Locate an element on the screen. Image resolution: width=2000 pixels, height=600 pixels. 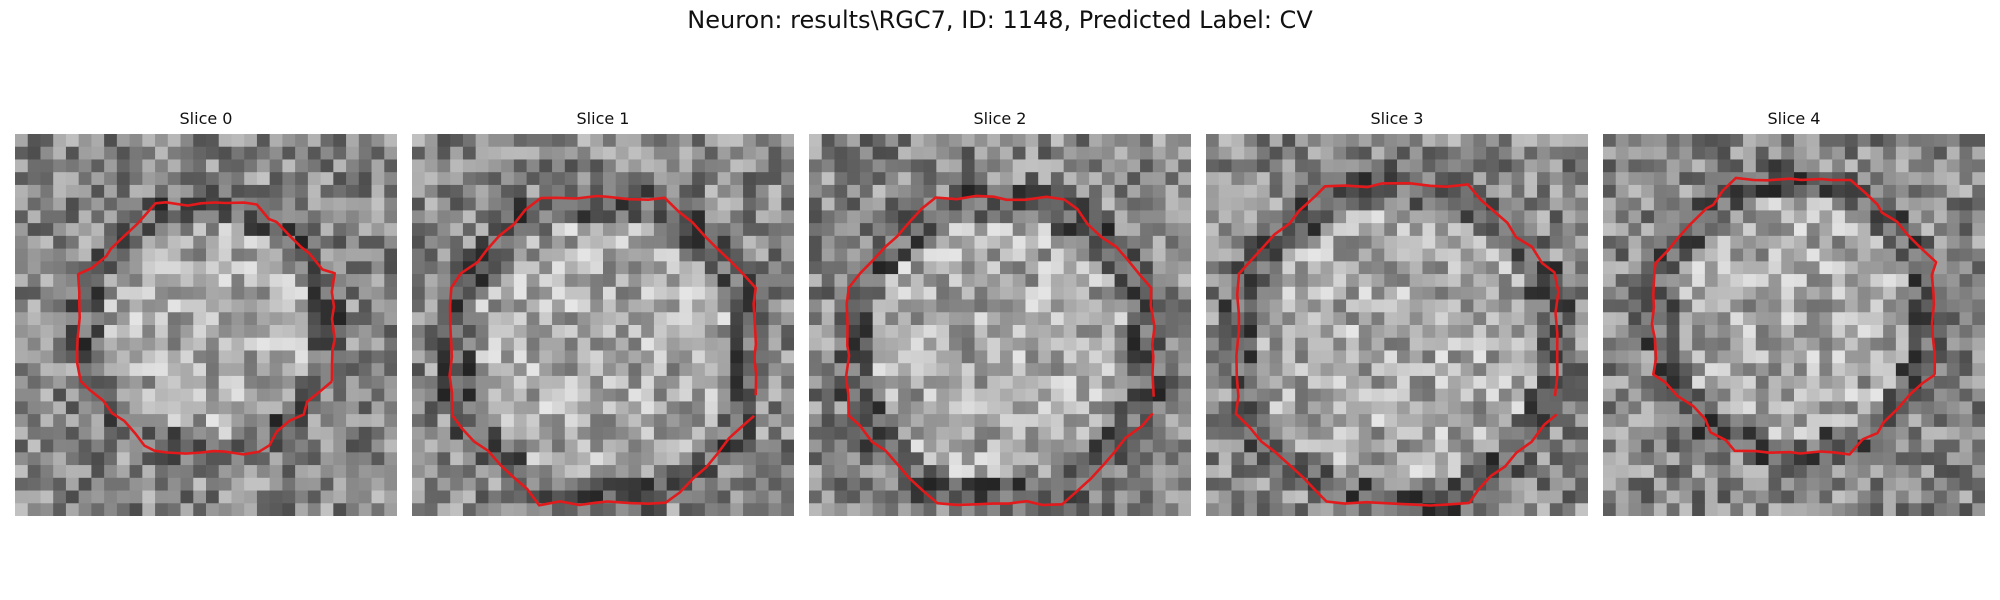
slice-panel-4: Slice 4 is located at coordinates (1794, 312).